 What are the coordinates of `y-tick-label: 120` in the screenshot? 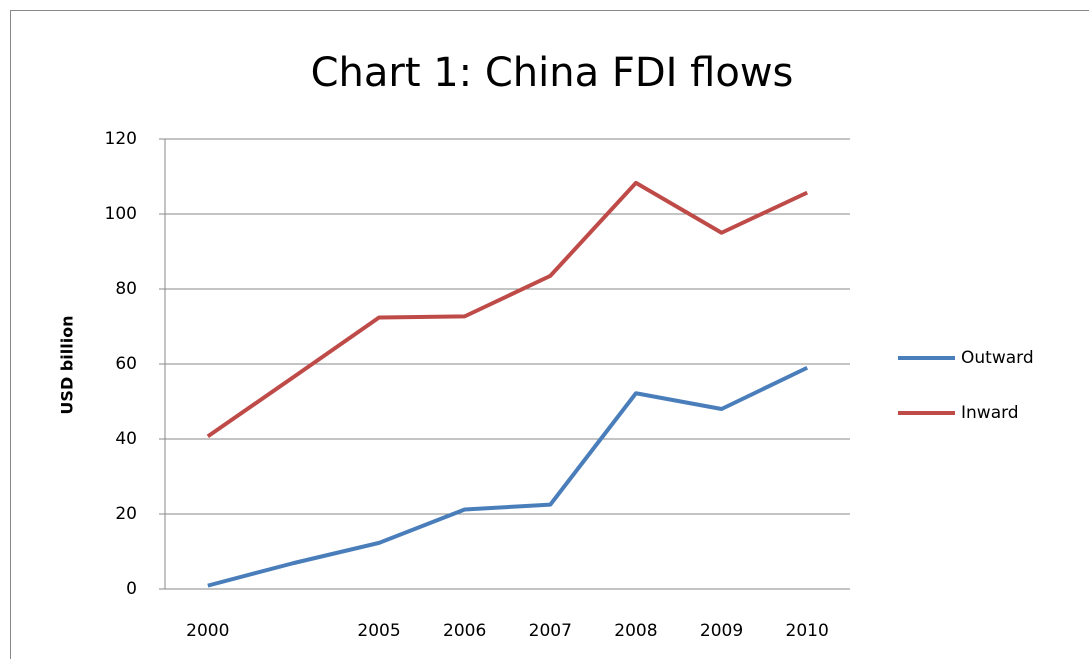 It's located at (121, 139).